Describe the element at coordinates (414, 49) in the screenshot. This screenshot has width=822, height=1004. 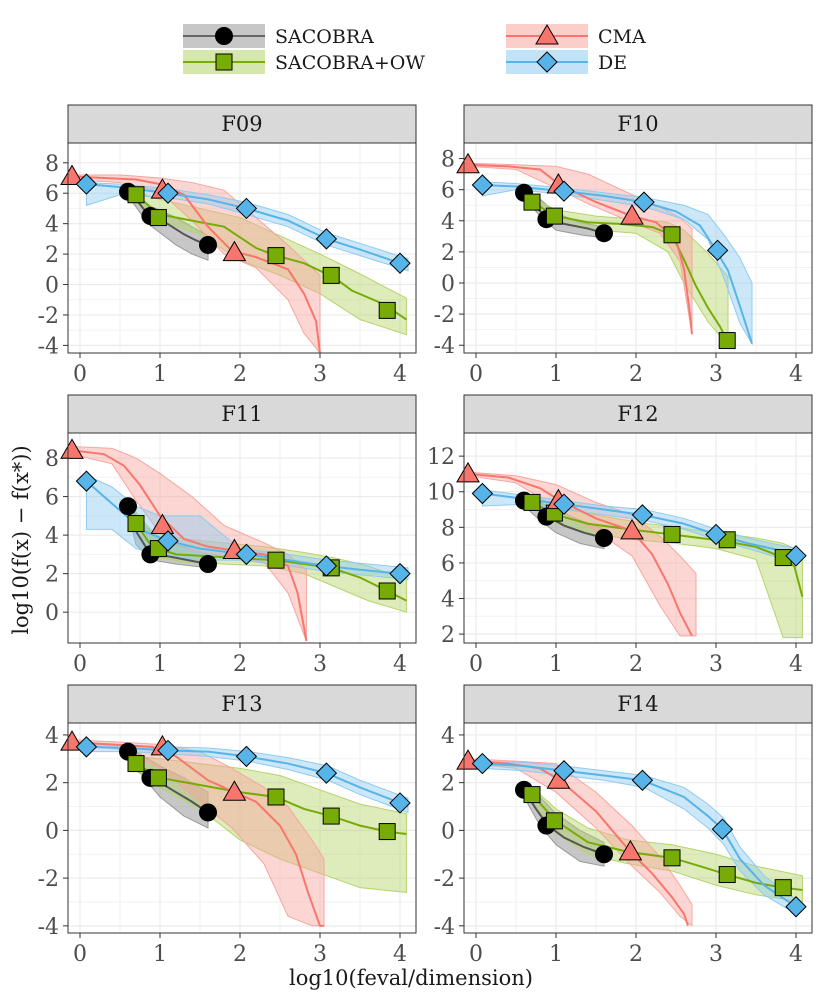
I see `legend: SACOBRA SACOBRA+OW CMA DE` at that location.